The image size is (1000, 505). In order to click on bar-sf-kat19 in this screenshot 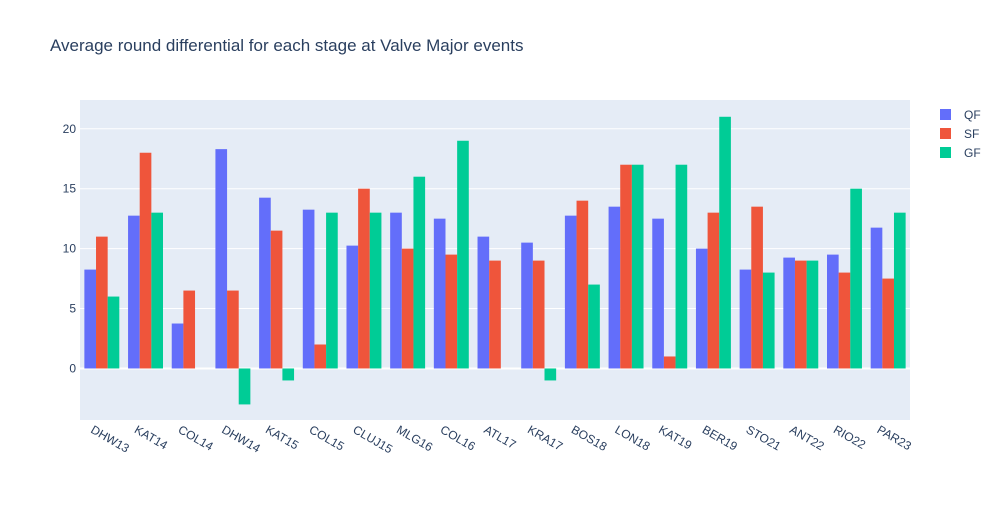, I will do `click(669, 362)`.